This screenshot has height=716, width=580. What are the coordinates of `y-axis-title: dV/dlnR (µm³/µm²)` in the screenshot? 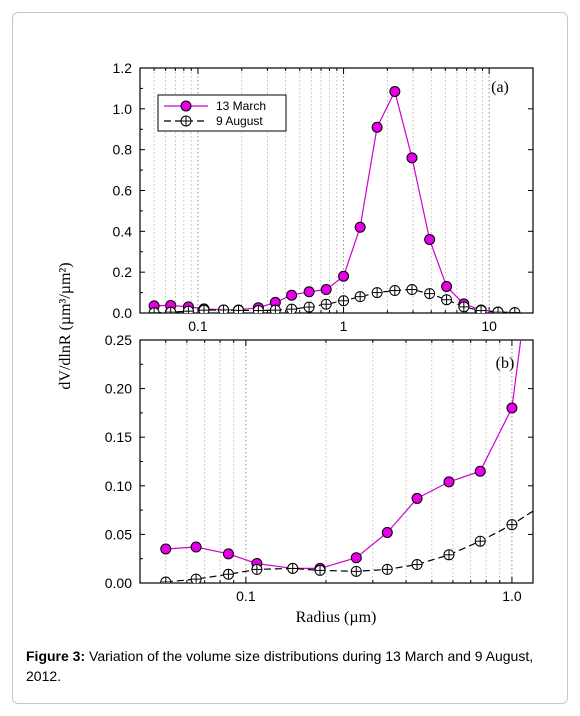 It's located at (65, 325).